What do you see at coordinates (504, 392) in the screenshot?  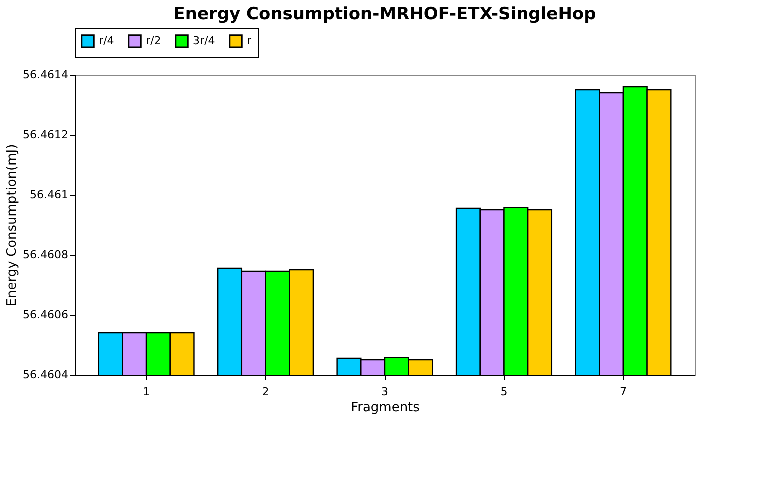 I see `x-tick-label: 5` at bounding box center [504, 392].